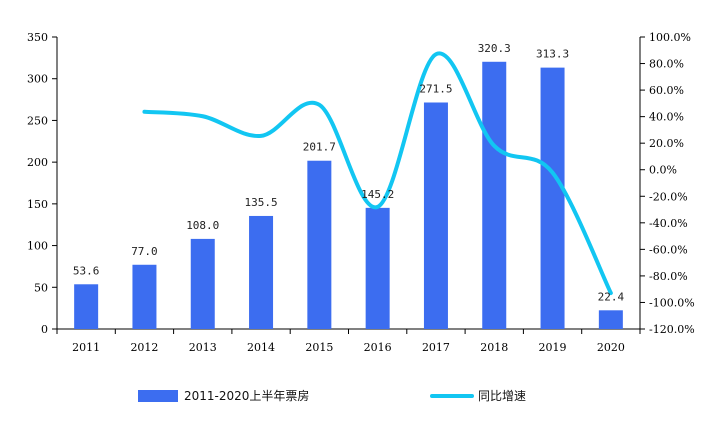 The height and width of the screenshot is (427, 722). Describe the element at coordinates (37, 120) in the screenshot. I see `left-tick-label: 250` at that location.